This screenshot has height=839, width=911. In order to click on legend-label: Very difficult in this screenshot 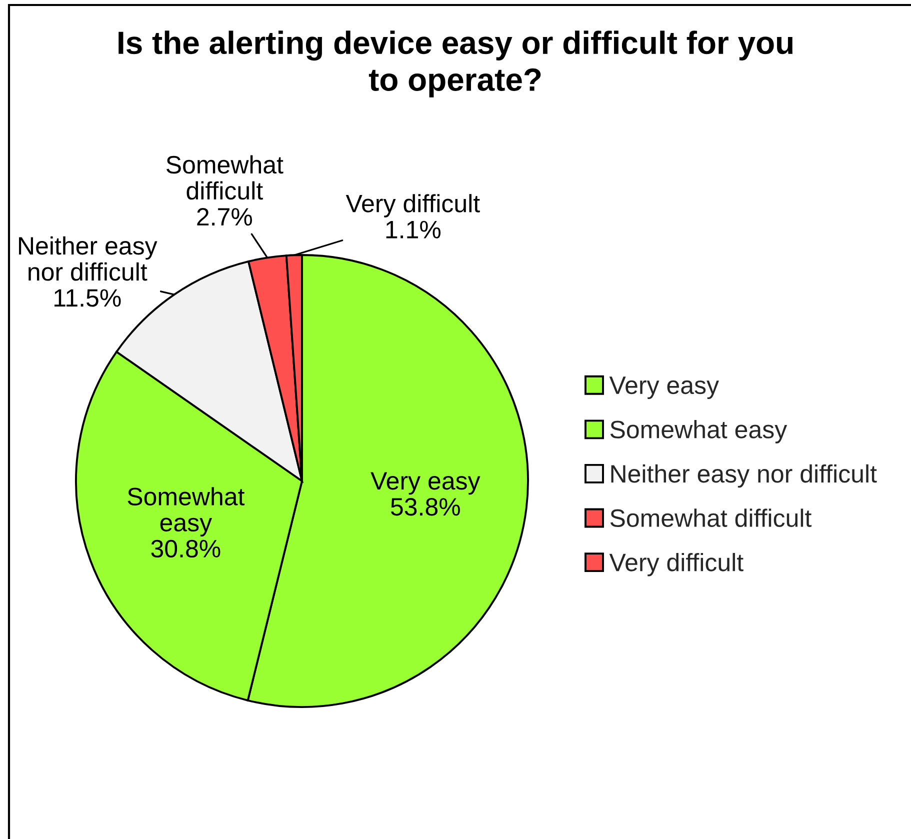, I will do `click(676, 564)`.